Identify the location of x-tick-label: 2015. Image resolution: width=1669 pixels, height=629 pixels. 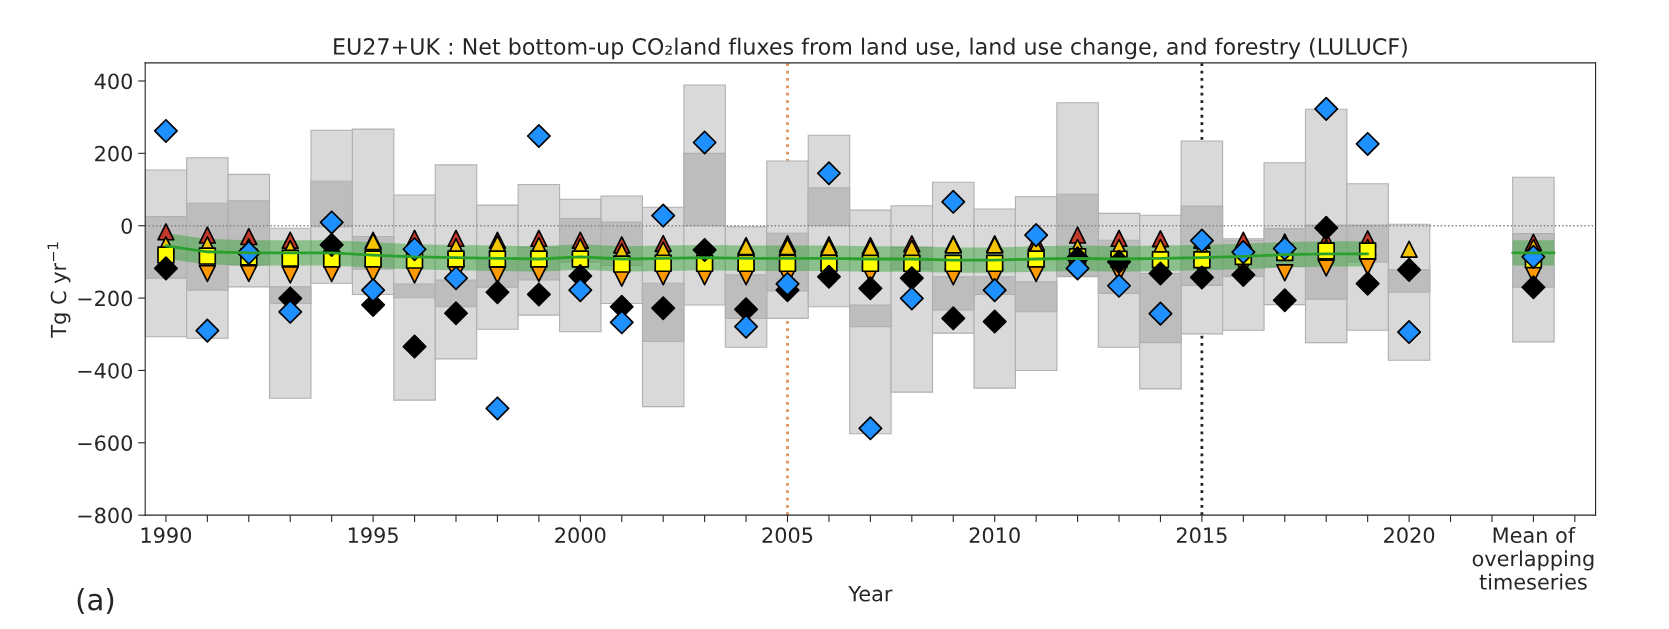
(1201, 535).